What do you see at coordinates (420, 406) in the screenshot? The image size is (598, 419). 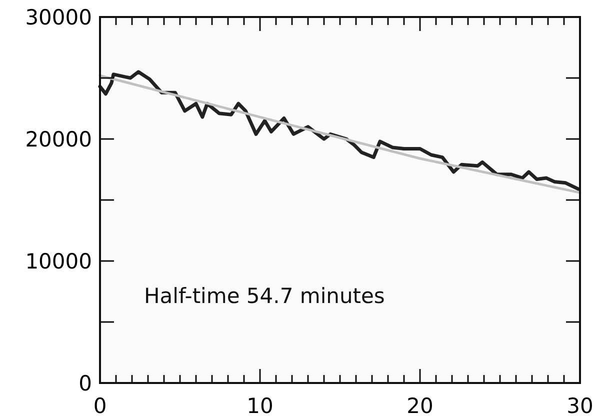 I see `x-tick-label: 20` at bounding box center [420, 406].